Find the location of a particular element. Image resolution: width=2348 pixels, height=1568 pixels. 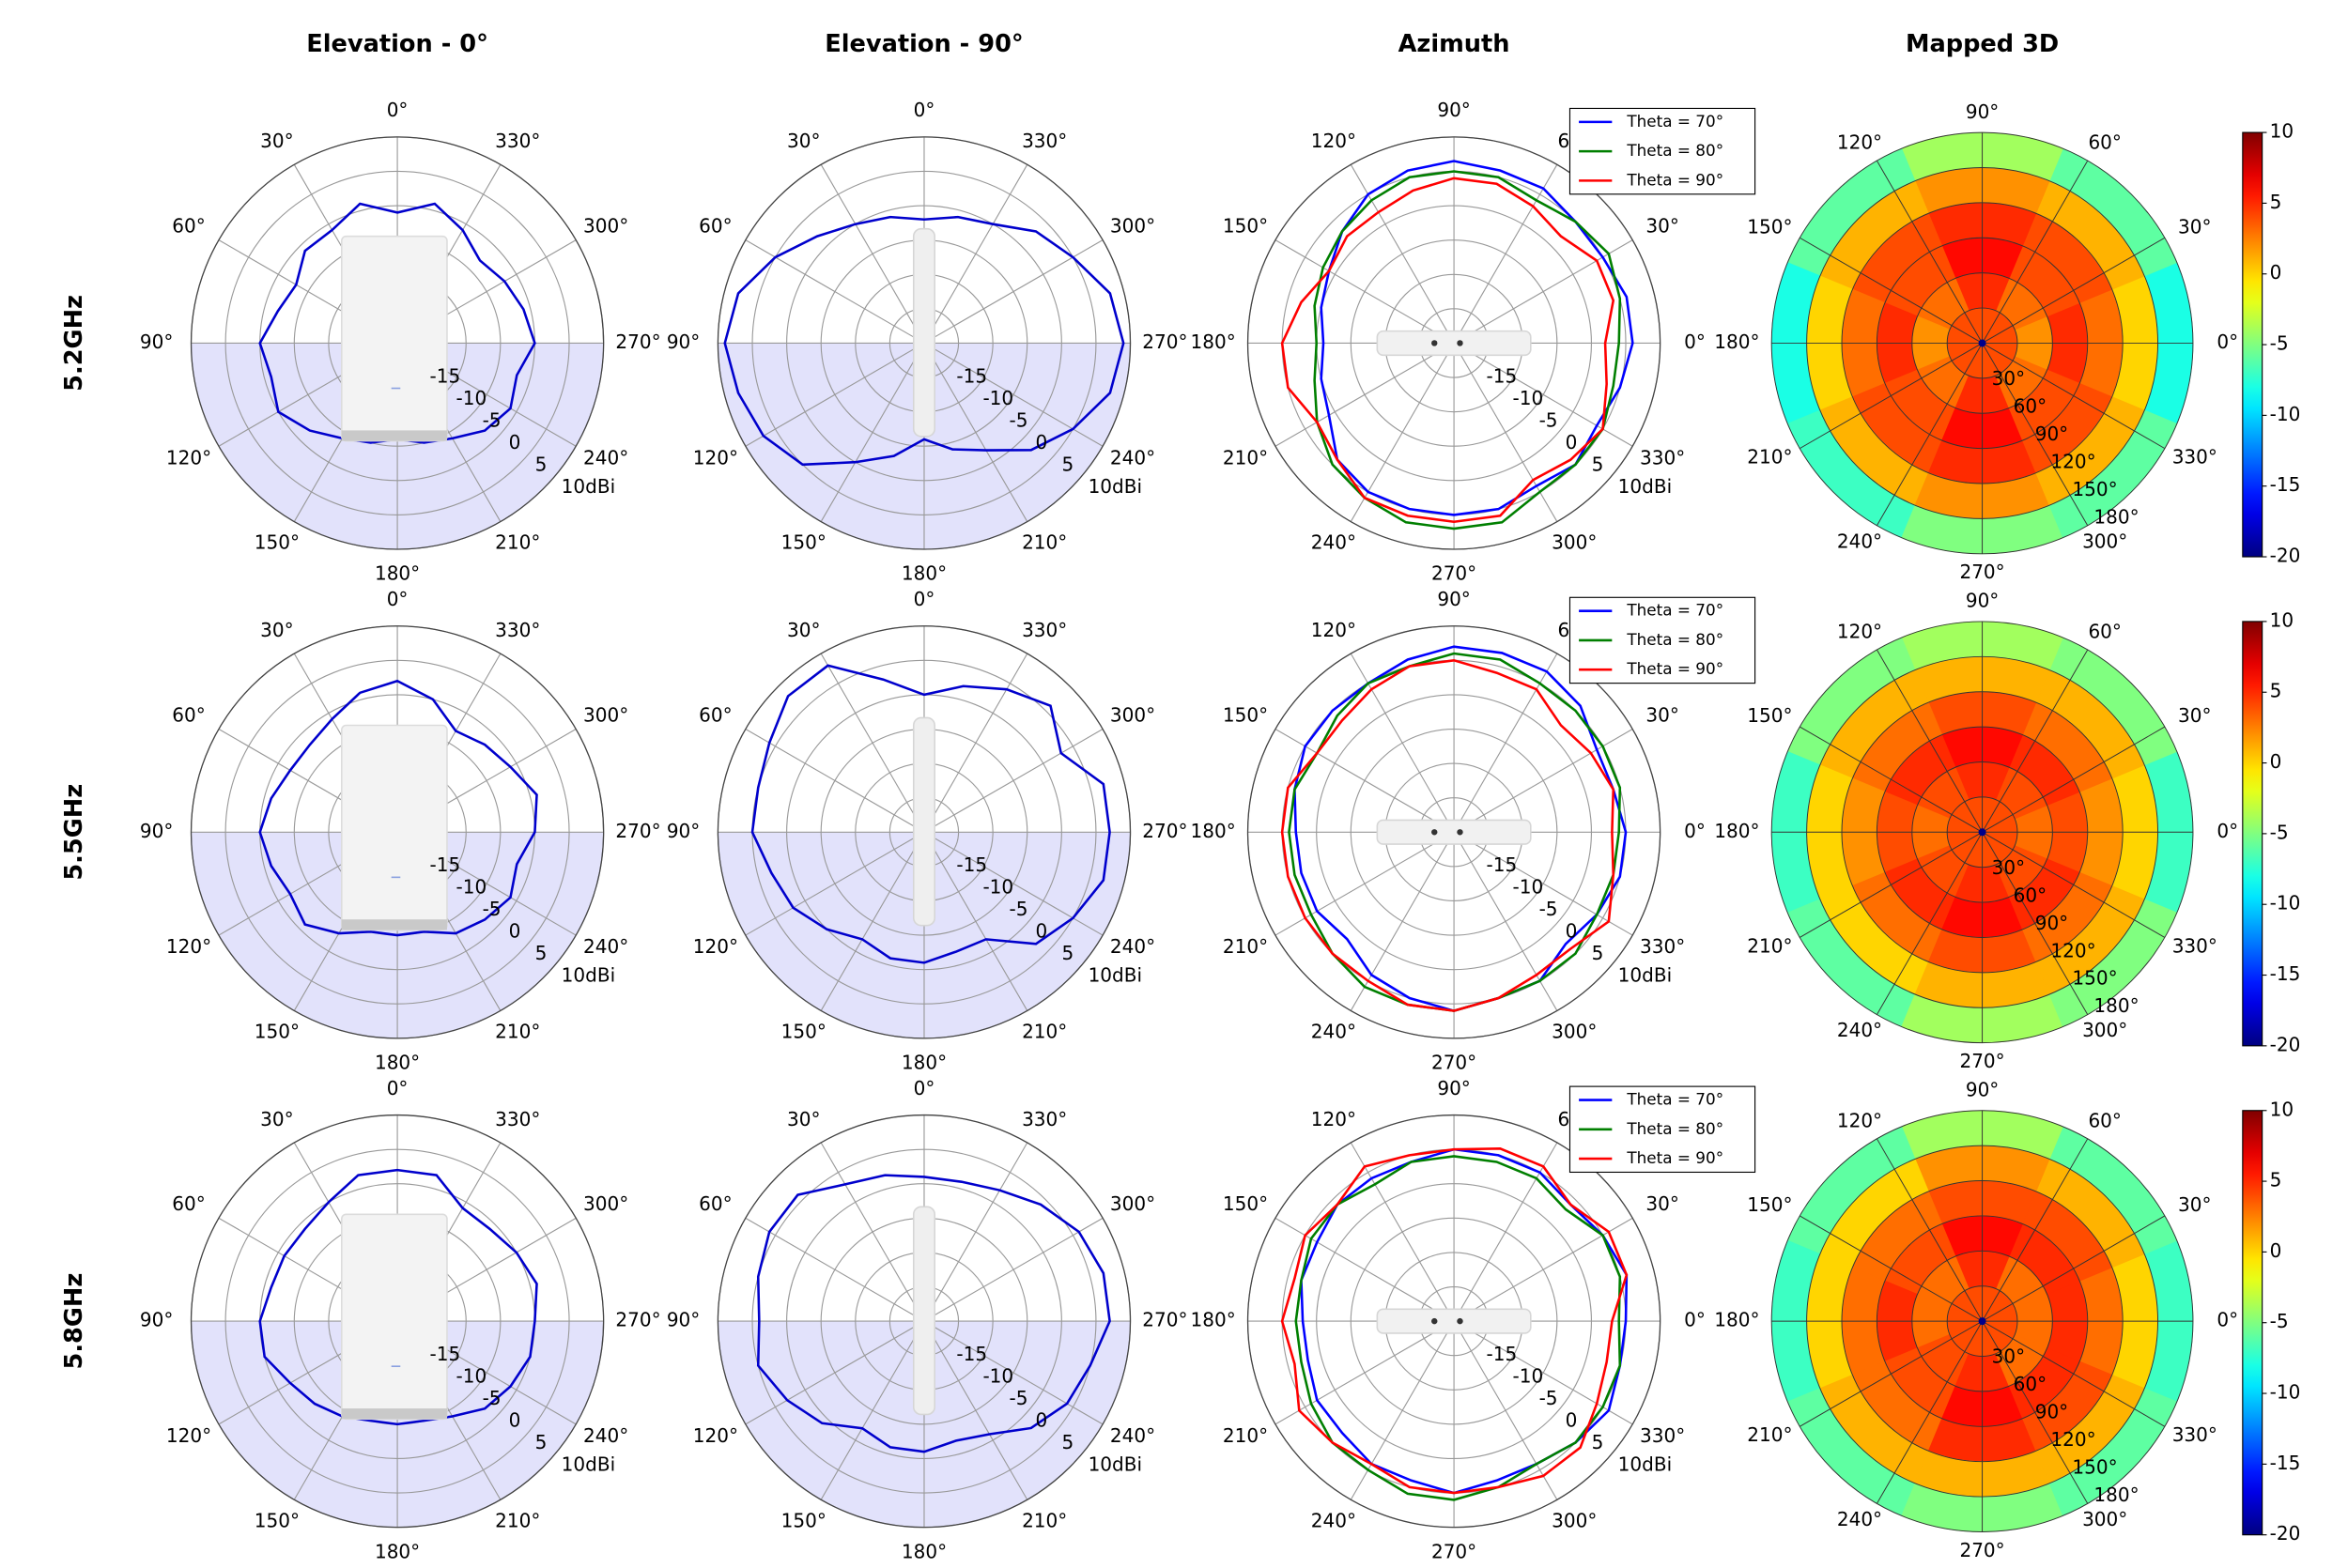

r-tick-label: 60° is located at coordinates (2031, 1384).